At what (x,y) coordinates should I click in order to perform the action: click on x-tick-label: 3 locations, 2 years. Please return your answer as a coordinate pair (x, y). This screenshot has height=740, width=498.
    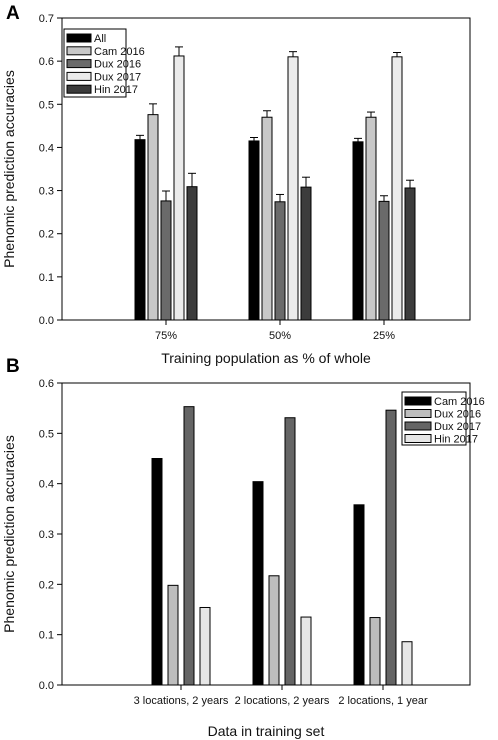
    Looking at the image, I should click on (181, 701).